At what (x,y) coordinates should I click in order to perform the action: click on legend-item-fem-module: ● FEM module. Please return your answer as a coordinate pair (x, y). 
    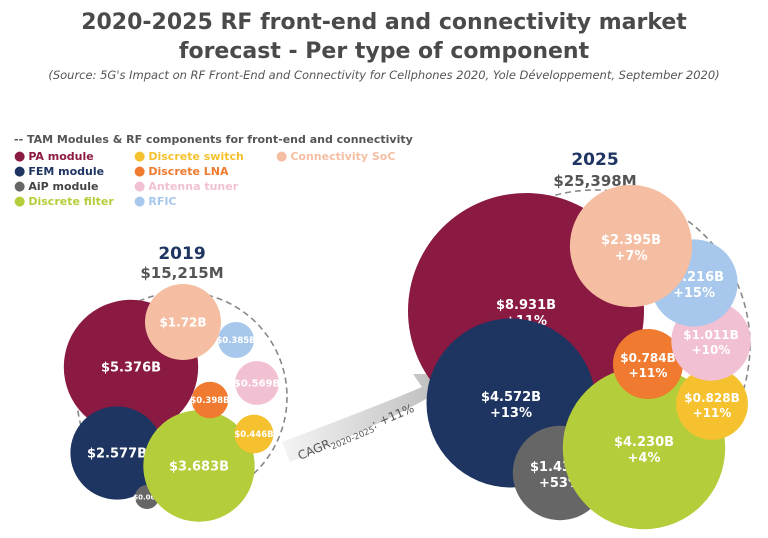
    Looking at the image, I should click on (59, 171).